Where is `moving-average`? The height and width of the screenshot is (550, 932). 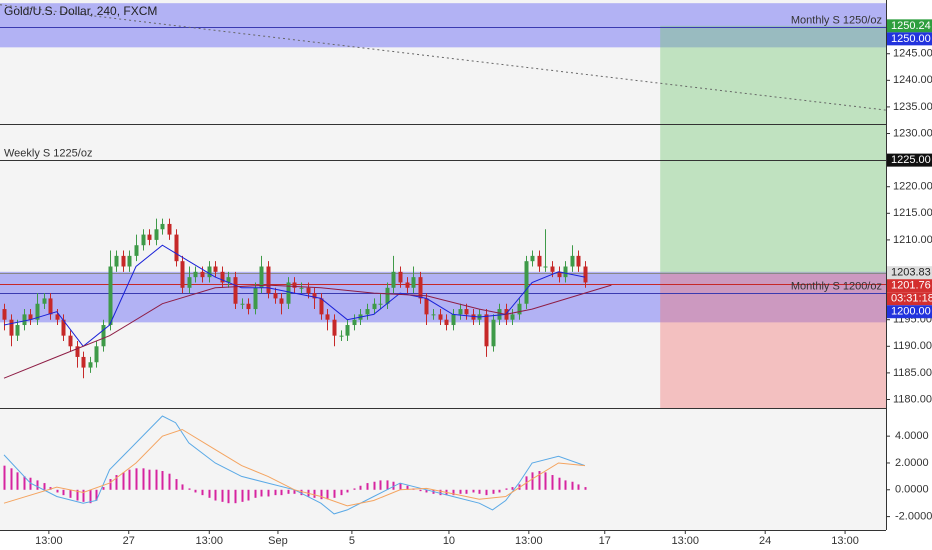
moving-average is located at coordinates (294, 296).